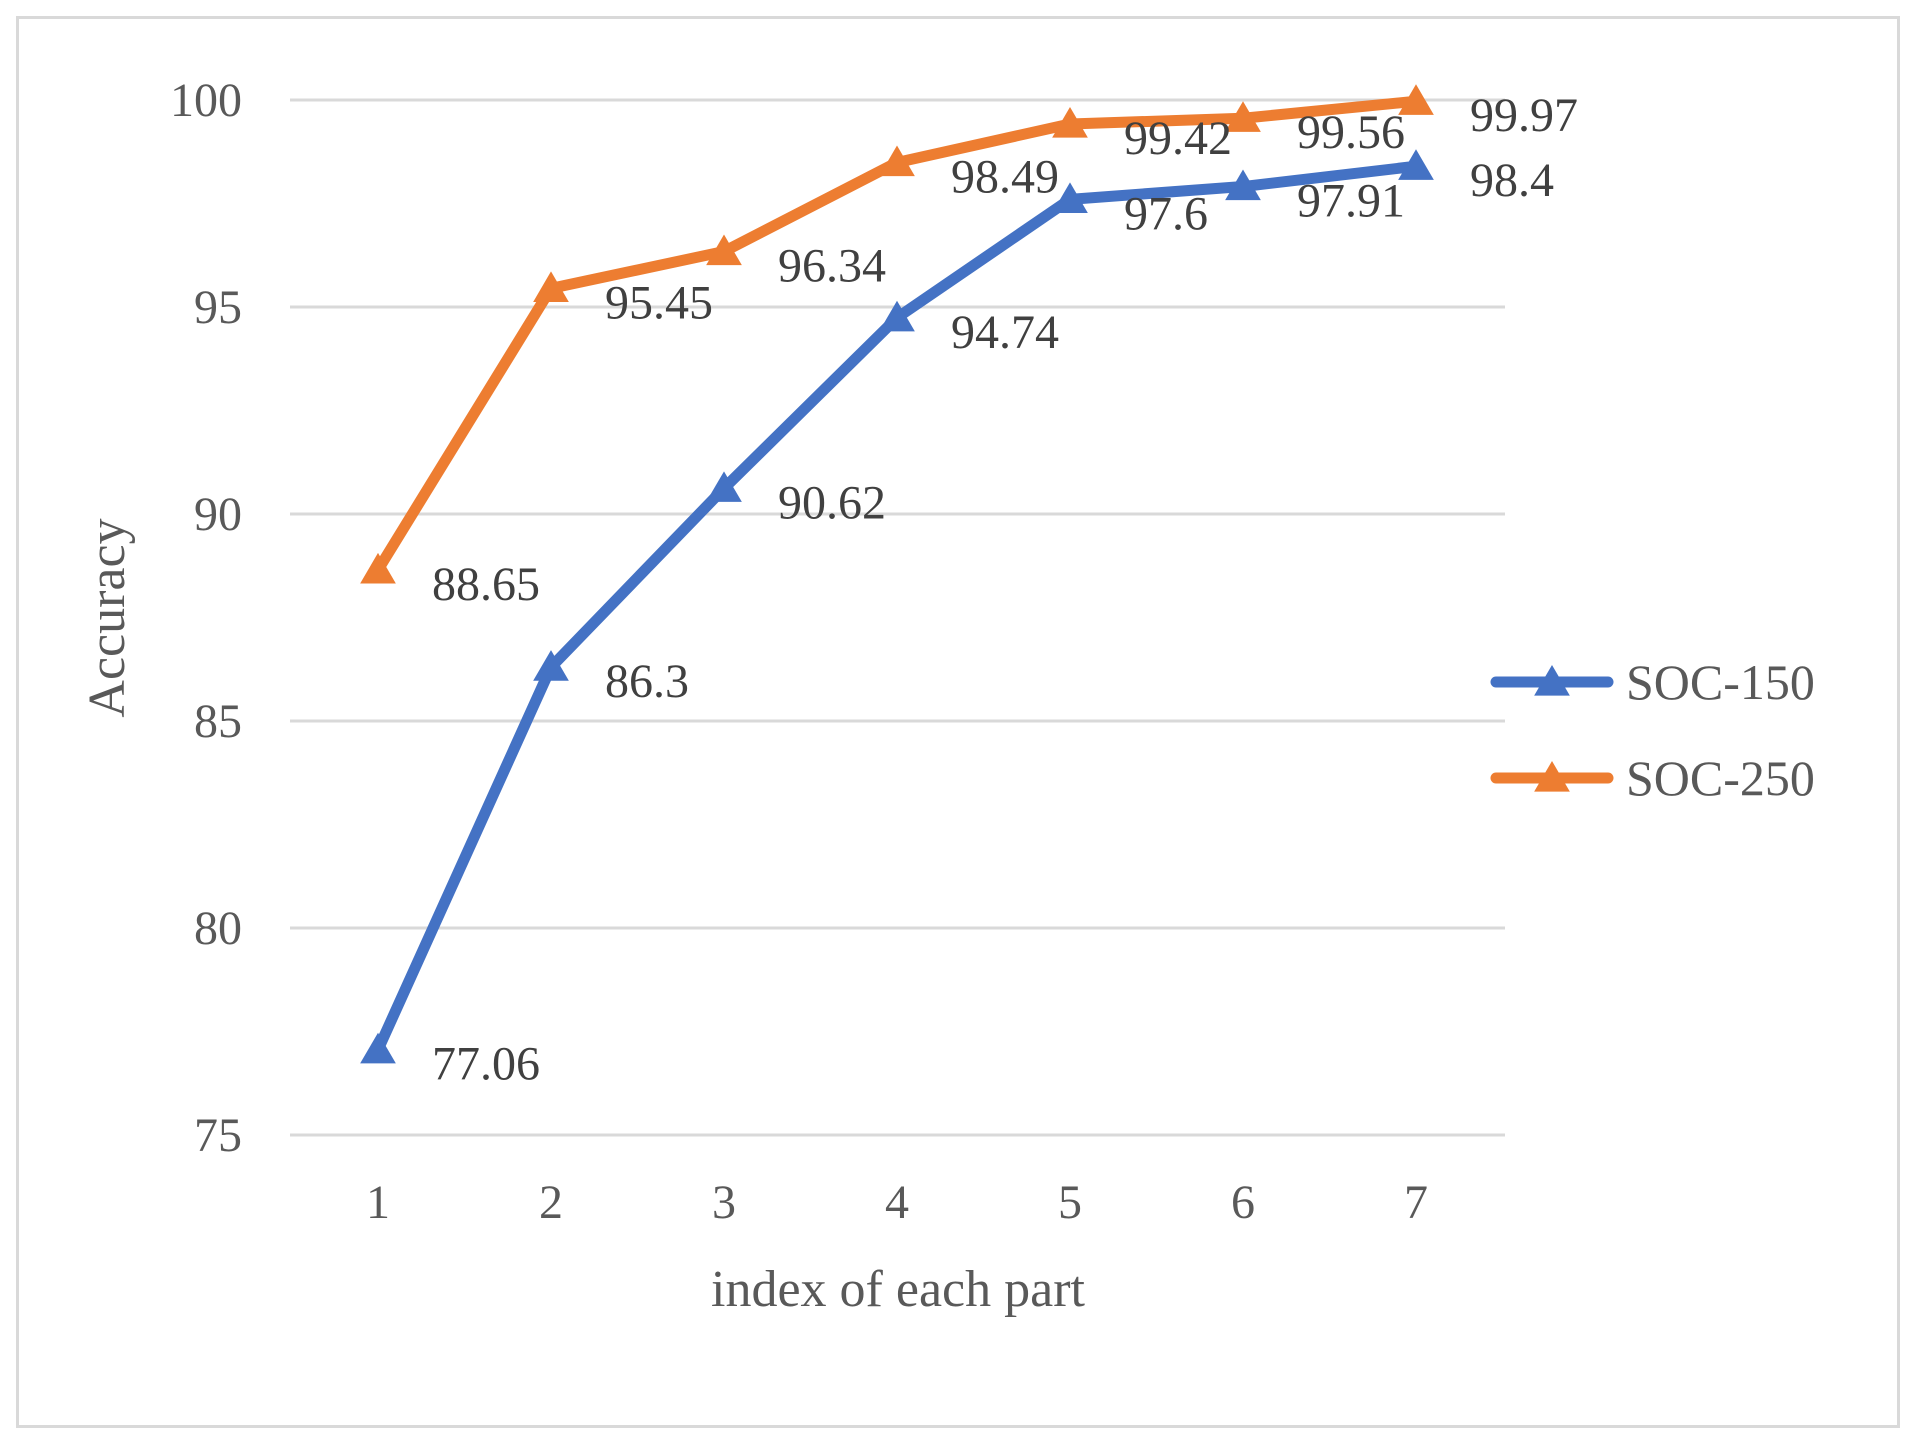 The image size is (1920, 1444). I want to click on x-axis-ticks: 1 2 3 4 5 6 7, so click(897, 1202).